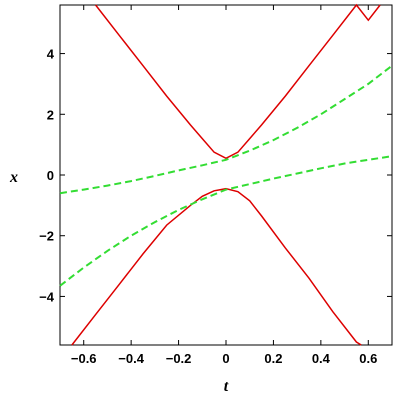 Image resolution: width=400 pixels, height=400 pixels. I want to click on y-tick-label: −2, so click(46, 236).